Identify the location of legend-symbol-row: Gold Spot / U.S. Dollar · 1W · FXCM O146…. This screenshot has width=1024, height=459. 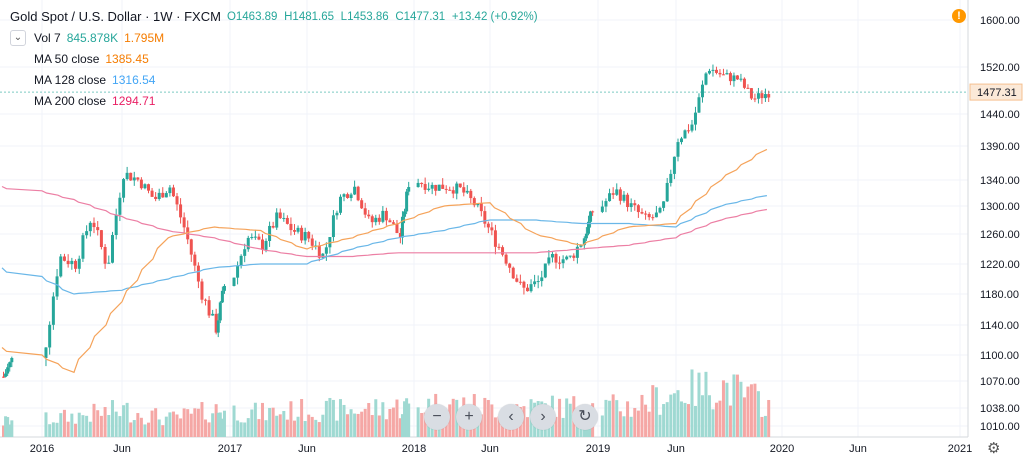
(274, 16).